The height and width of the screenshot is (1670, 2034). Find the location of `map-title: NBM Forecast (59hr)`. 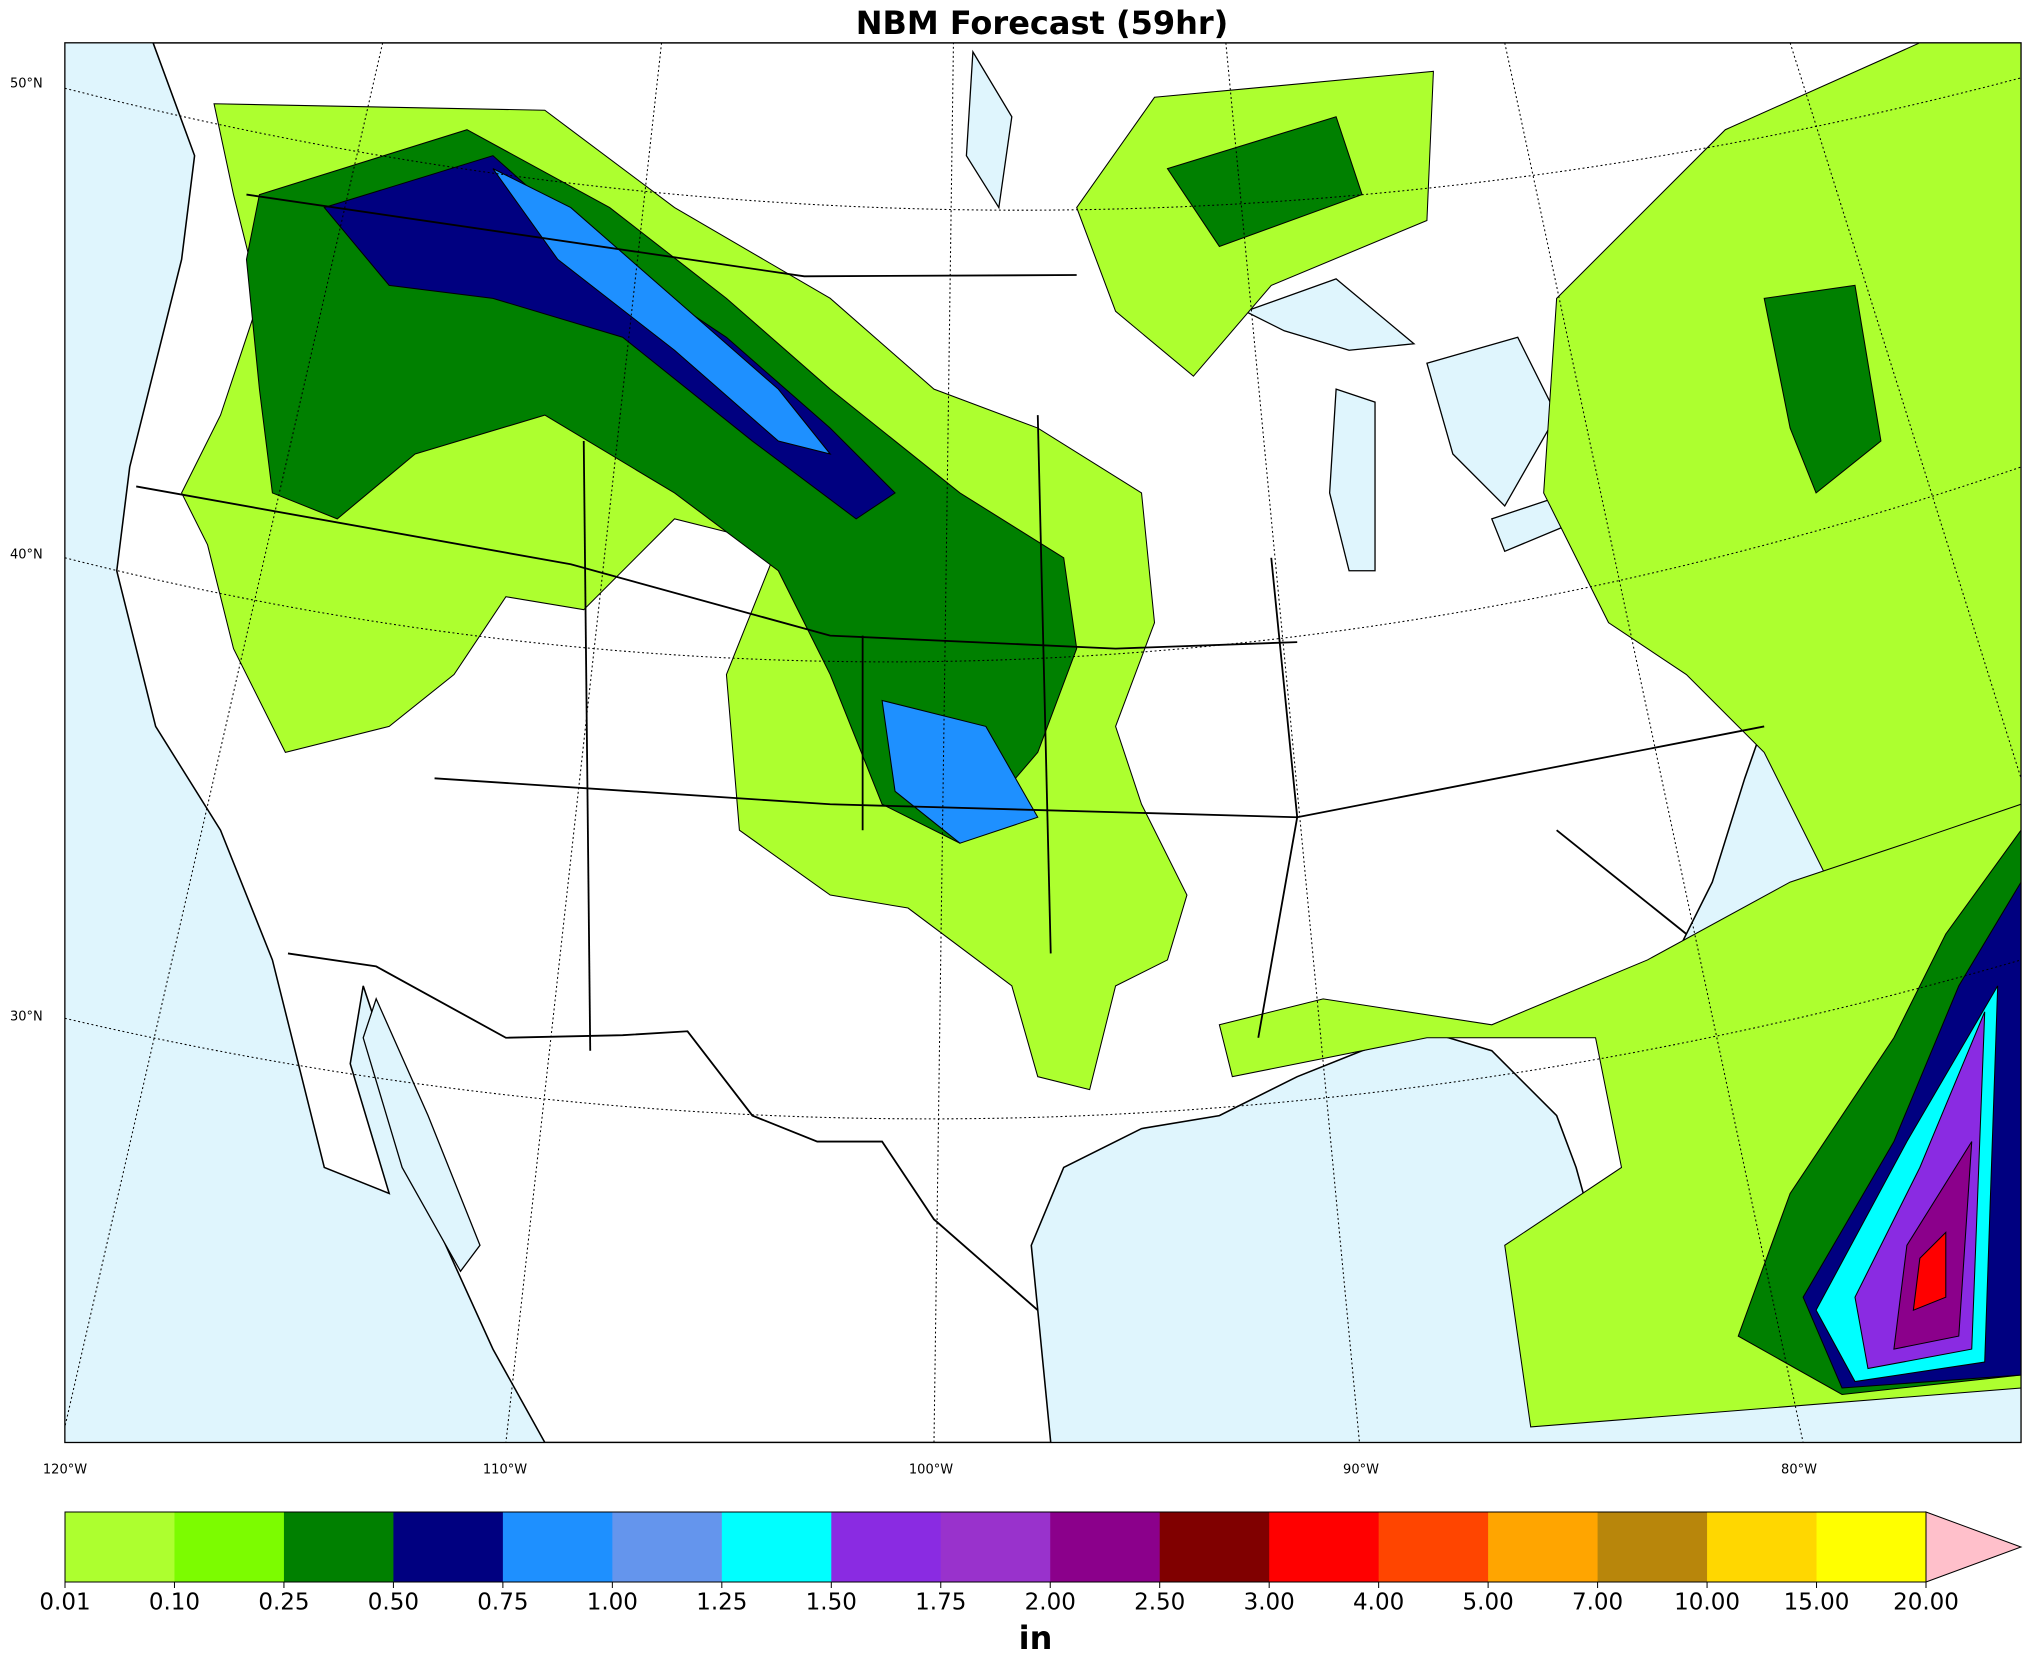

map-title: NBM Forecast (59hr) is located at coordinates (1042, 23).